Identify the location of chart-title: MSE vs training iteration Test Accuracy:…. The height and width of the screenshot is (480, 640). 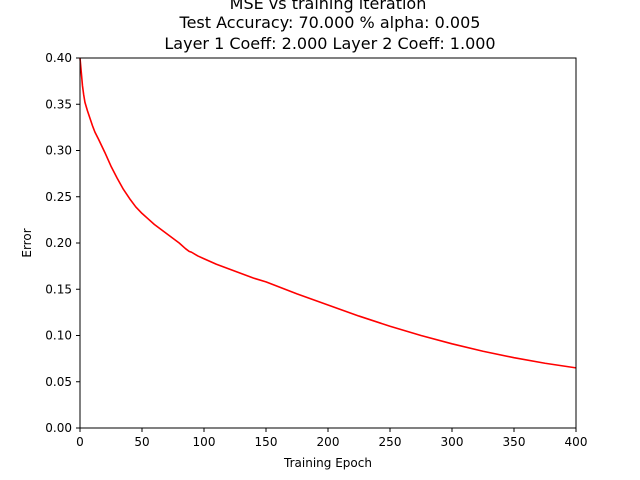
(329, 26).